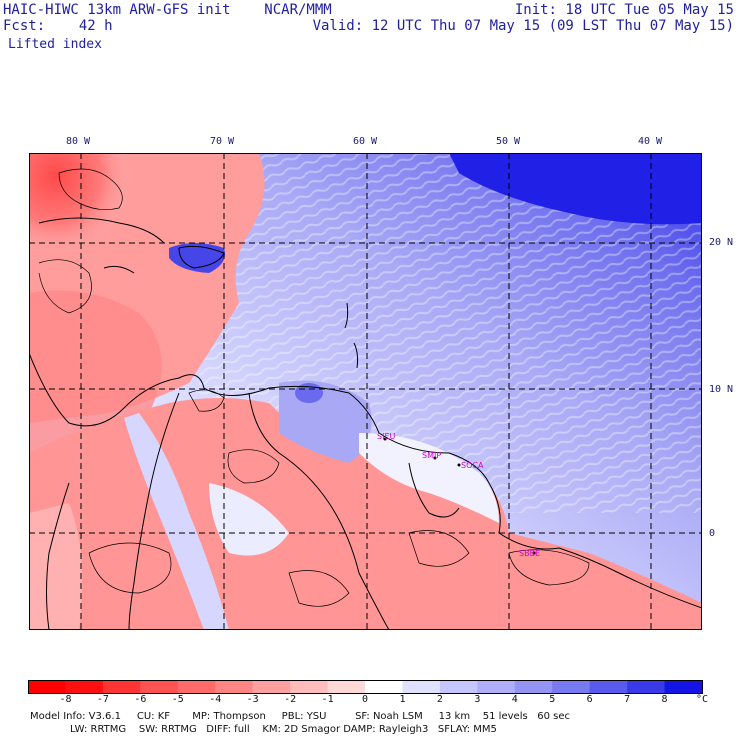 Image resolution: width=740 pixels, height=740 pixels. I want to click on colorbar-unit: °C, so click(702, 699).